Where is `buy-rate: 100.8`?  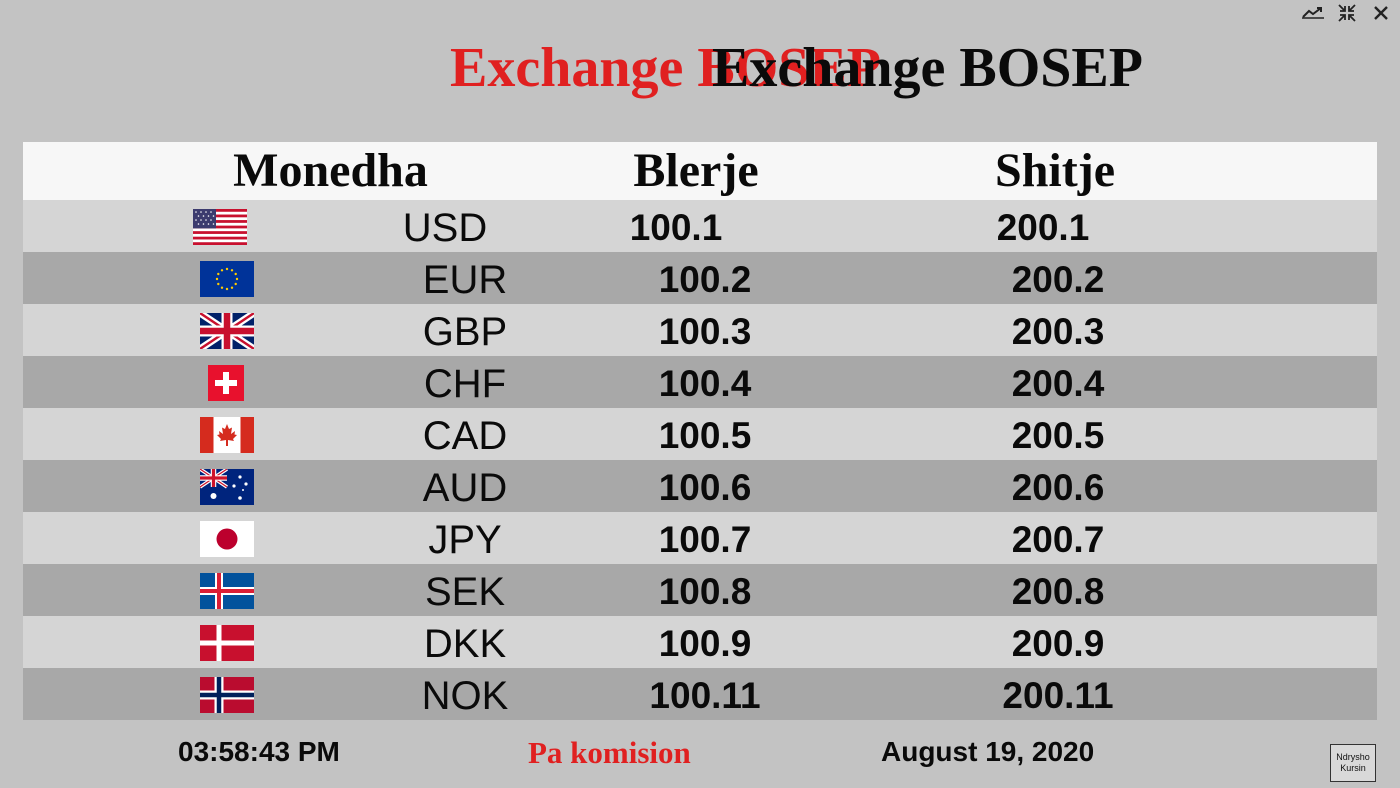
buy-rate: 100.8 is located at coordinates (705, 591).